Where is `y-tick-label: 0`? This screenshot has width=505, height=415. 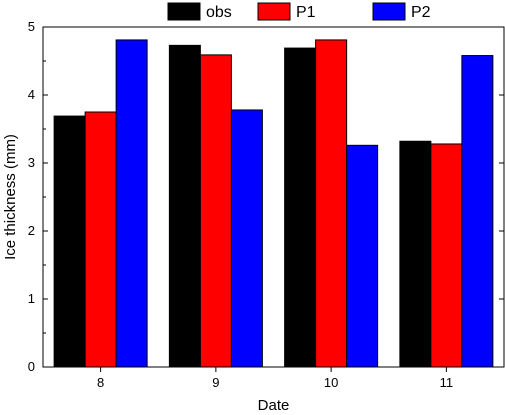 y-tick-label: 0 is located at coordinates (31, 366).